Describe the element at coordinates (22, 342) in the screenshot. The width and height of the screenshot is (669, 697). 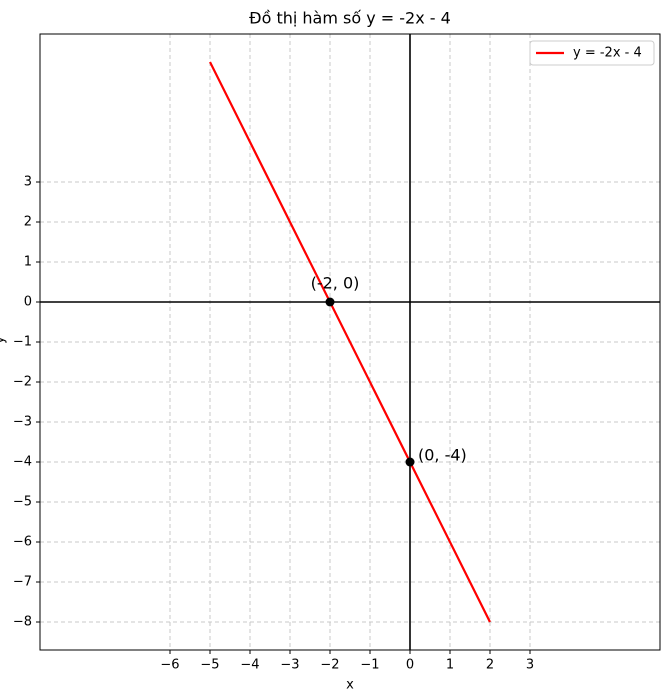
I see `y-tick-label: −1` at that location.